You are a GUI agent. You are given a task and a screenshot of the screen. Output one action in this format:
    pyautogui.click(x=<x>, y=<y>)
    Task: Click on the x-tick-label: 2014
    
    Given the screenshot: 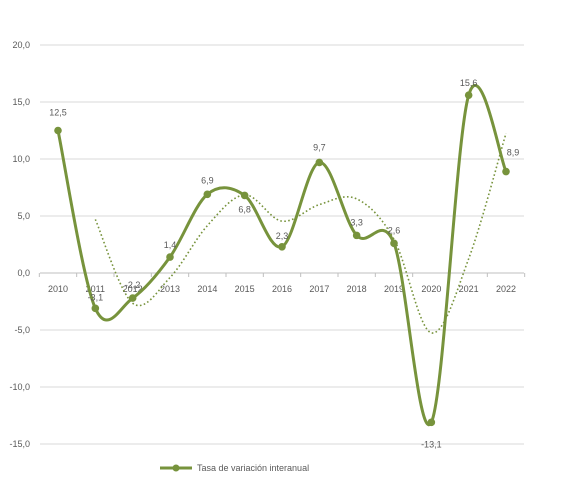 What is the action you would take?
    pyautogui.click(x=207, y=289)
    